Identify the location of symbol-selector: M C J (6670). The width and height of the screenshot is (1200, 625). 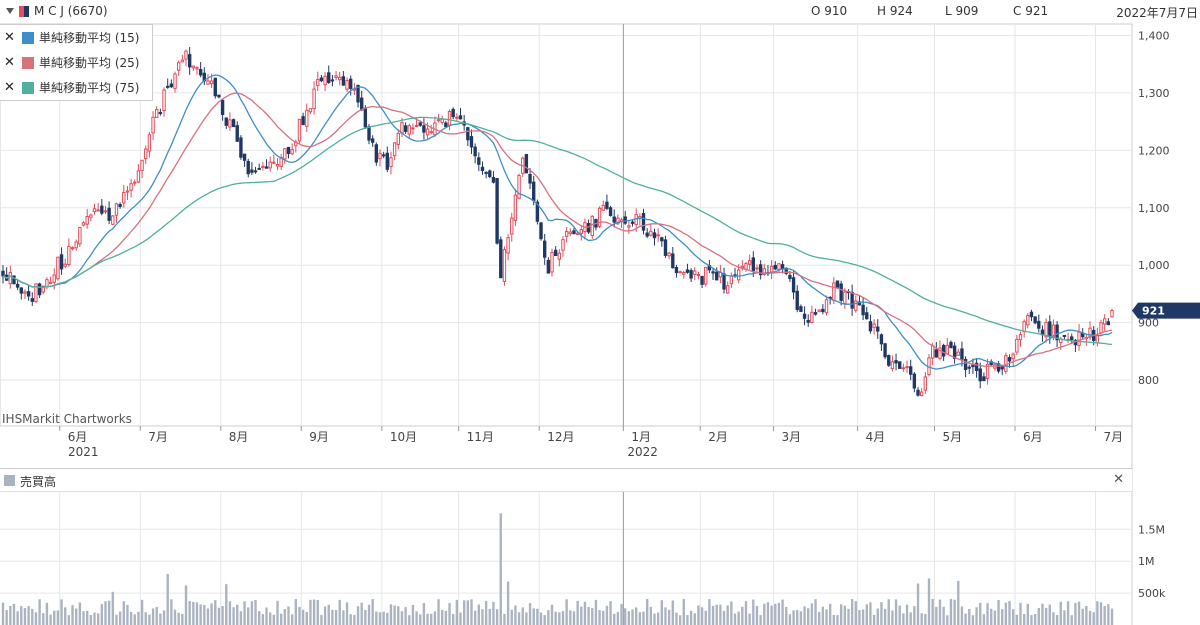
(57, 11).